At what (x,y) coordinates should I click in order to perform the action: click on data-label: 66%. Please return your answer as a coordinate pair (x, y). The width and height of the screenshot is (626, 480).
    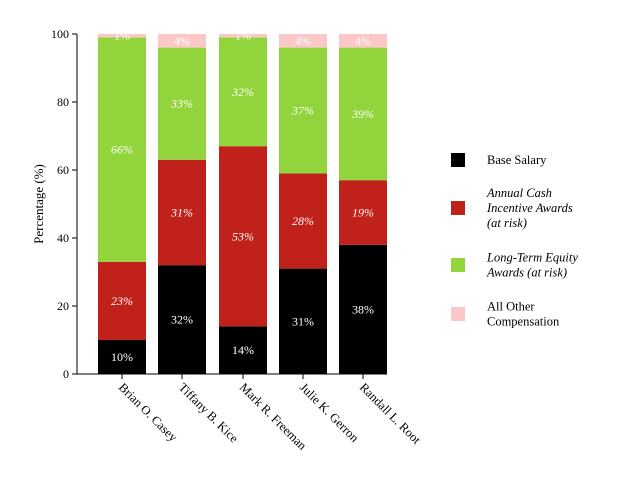
    Looking at the image, I should click on (122, 150).